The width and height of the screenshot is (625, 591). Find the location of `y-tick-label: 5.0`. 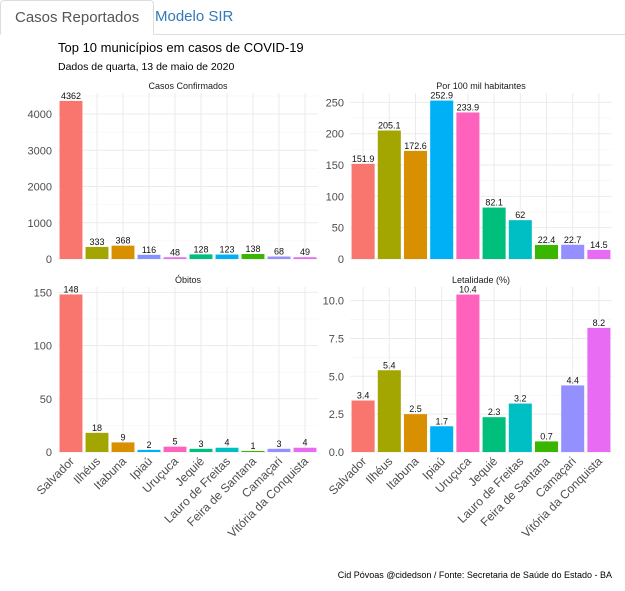

y-tick-label: 5.0 is located at coordinates (336, 377).